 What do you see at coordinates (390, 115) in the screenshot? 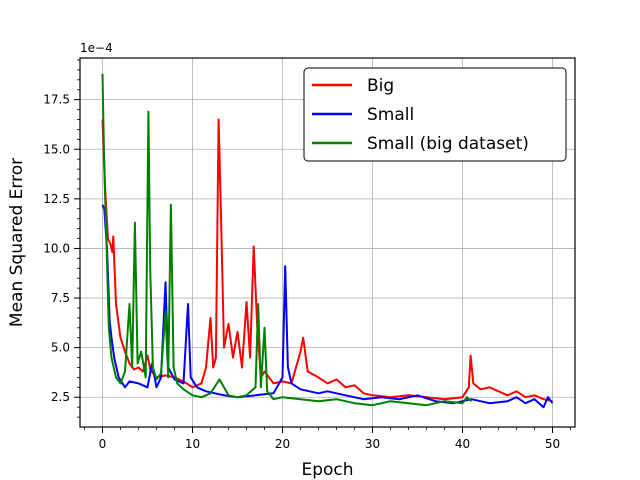
I see `legend-label: Small` at bounding box center [390, 115].